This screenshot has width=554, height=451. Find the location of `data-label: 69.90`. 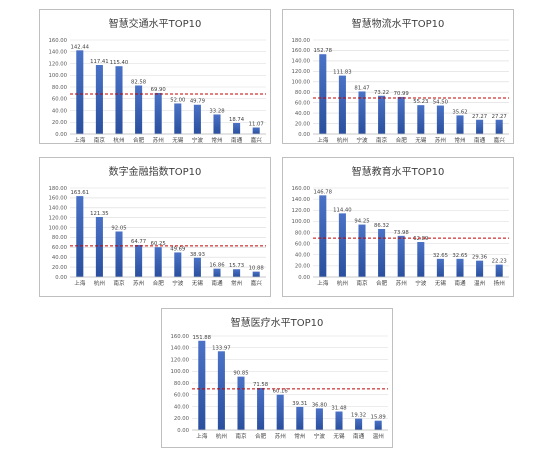

data-label: 69.90 is located at coordinates (159, 90).